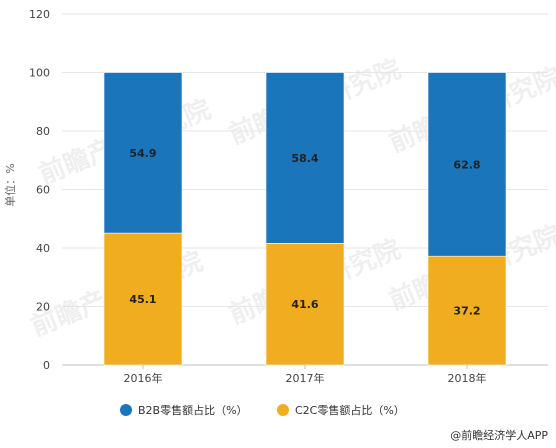 The width and height of the screenshot is (556, 448). I want to click on legend: B2B零售额占比（%） C2C零售额占比（%）, so click(262, 410).